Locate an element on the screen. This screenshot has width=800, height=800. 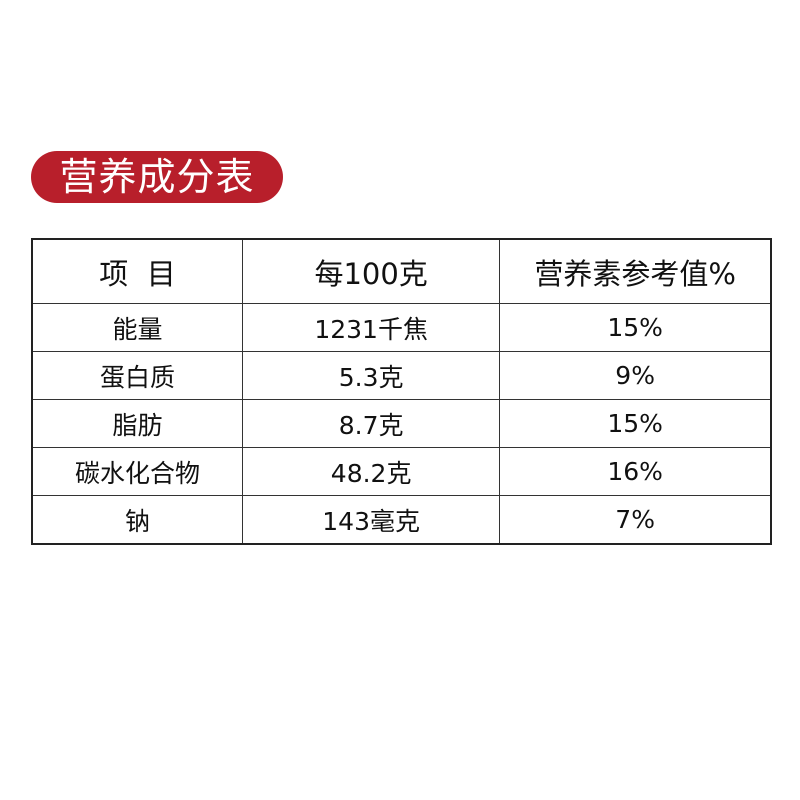
table-row: 能量 1231千焦 15% is located at coordinates (401, 327).